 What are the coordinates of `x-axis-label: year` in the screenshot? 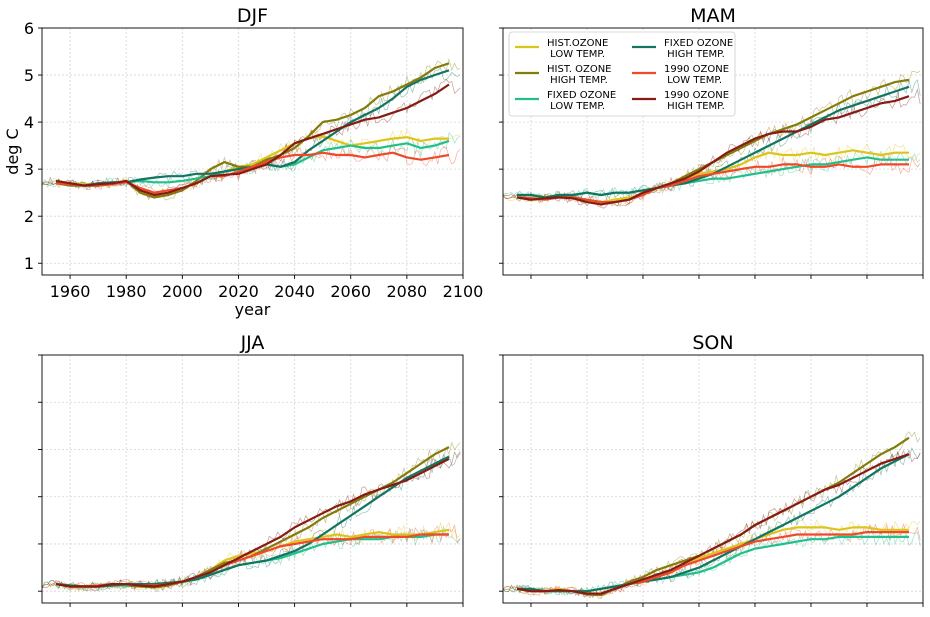 It's located at (253, 309).